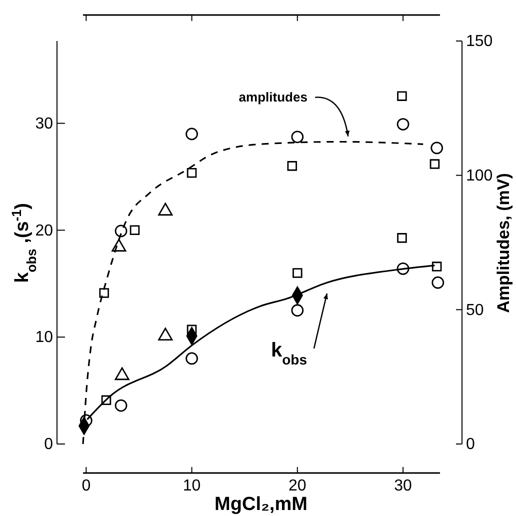 This screenshot has height=516, width=516. I want to click on x-tick-label: 20, so click(297, 485).